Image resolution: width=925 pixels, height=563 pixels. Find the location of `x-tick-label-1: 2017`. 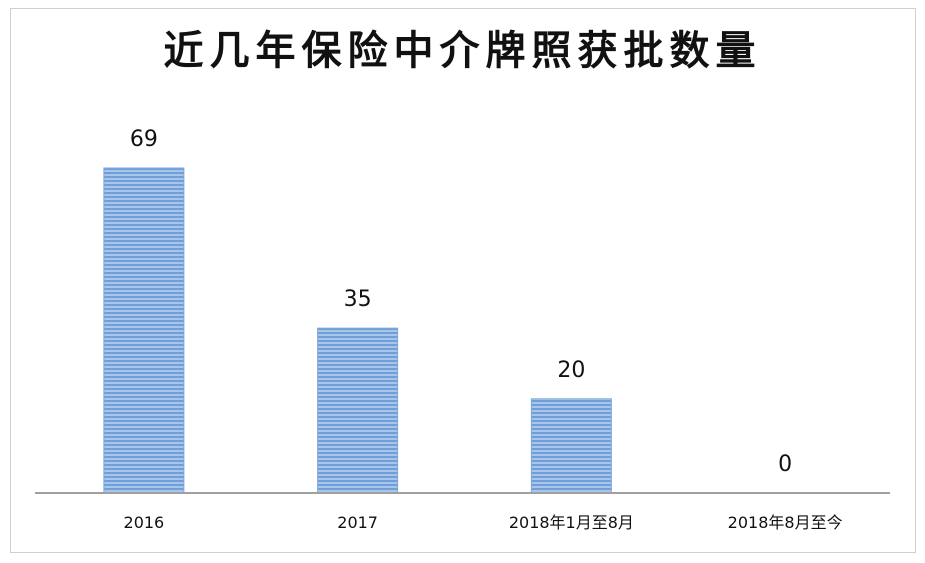

x-tick-label-1: 2017 is located at coordinates (357, 522).